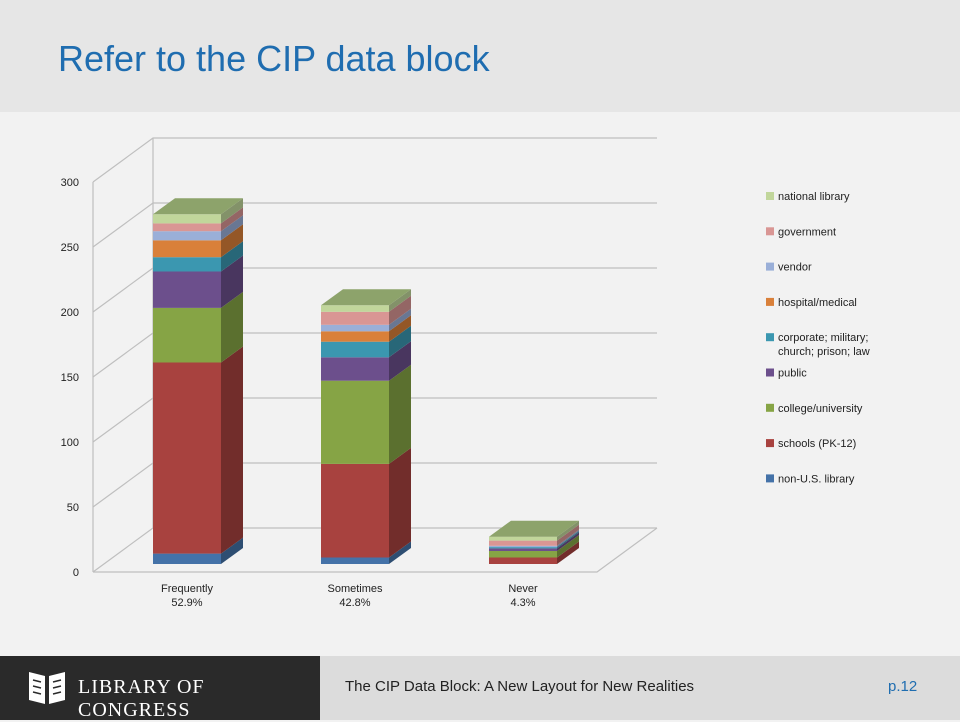  What do you see at coordinates (814, 197) in the screenshot?
I see `legend-label: national library` at bounding box center [814, 197].